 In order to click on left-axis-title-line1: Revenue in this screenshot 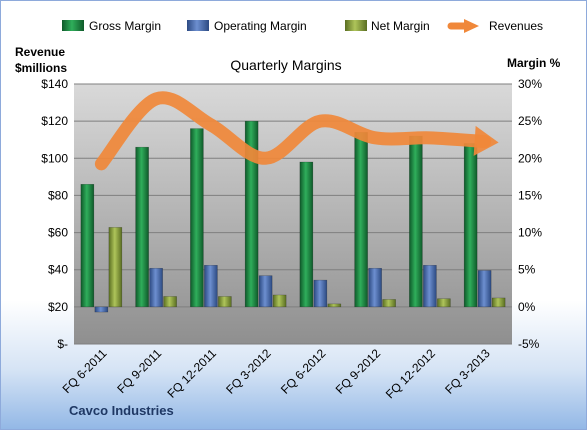, I will do `click(40, 52)`.